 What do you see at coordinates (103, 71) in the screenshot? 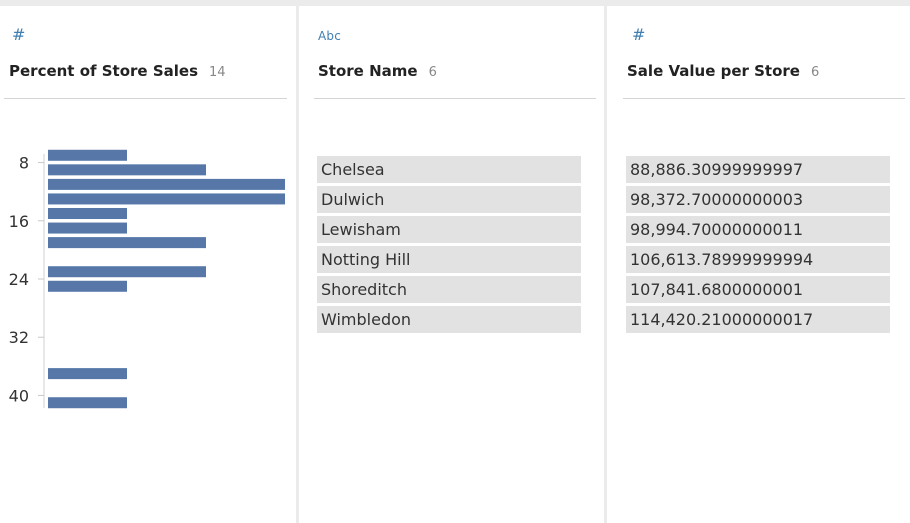
I see `field-name: Percent of Store Sales` at bounding box center [103, 71].